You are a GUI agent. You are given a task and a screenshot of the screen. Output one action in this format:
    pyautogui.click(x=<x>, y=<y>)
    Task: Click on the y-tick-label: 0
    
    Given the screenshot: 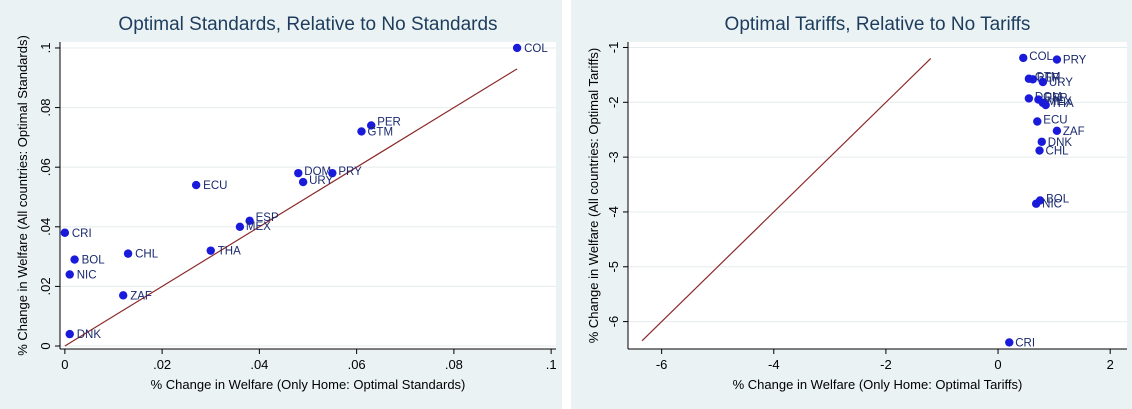 What is the action you would take?
    pyautogui.click(x=45, y=345)
    